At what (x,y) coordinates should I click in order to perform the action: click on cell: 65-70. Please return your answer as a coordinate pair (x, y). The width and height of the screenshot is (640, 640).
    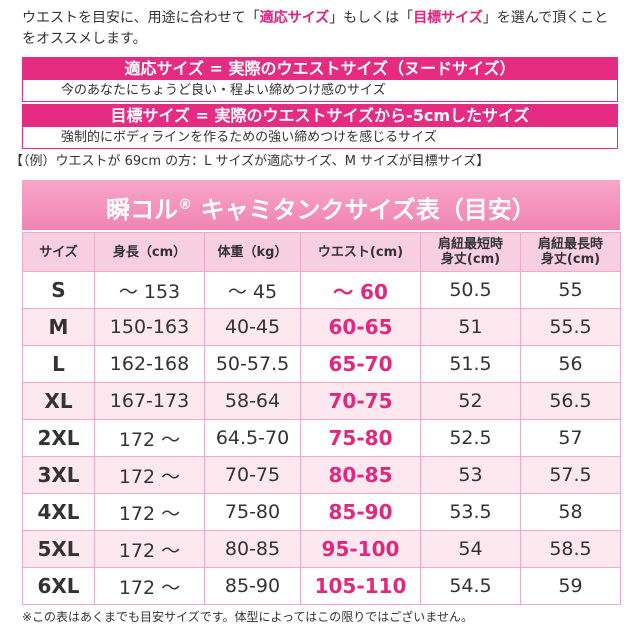
    Looking at the image, I should click on (360, 364).